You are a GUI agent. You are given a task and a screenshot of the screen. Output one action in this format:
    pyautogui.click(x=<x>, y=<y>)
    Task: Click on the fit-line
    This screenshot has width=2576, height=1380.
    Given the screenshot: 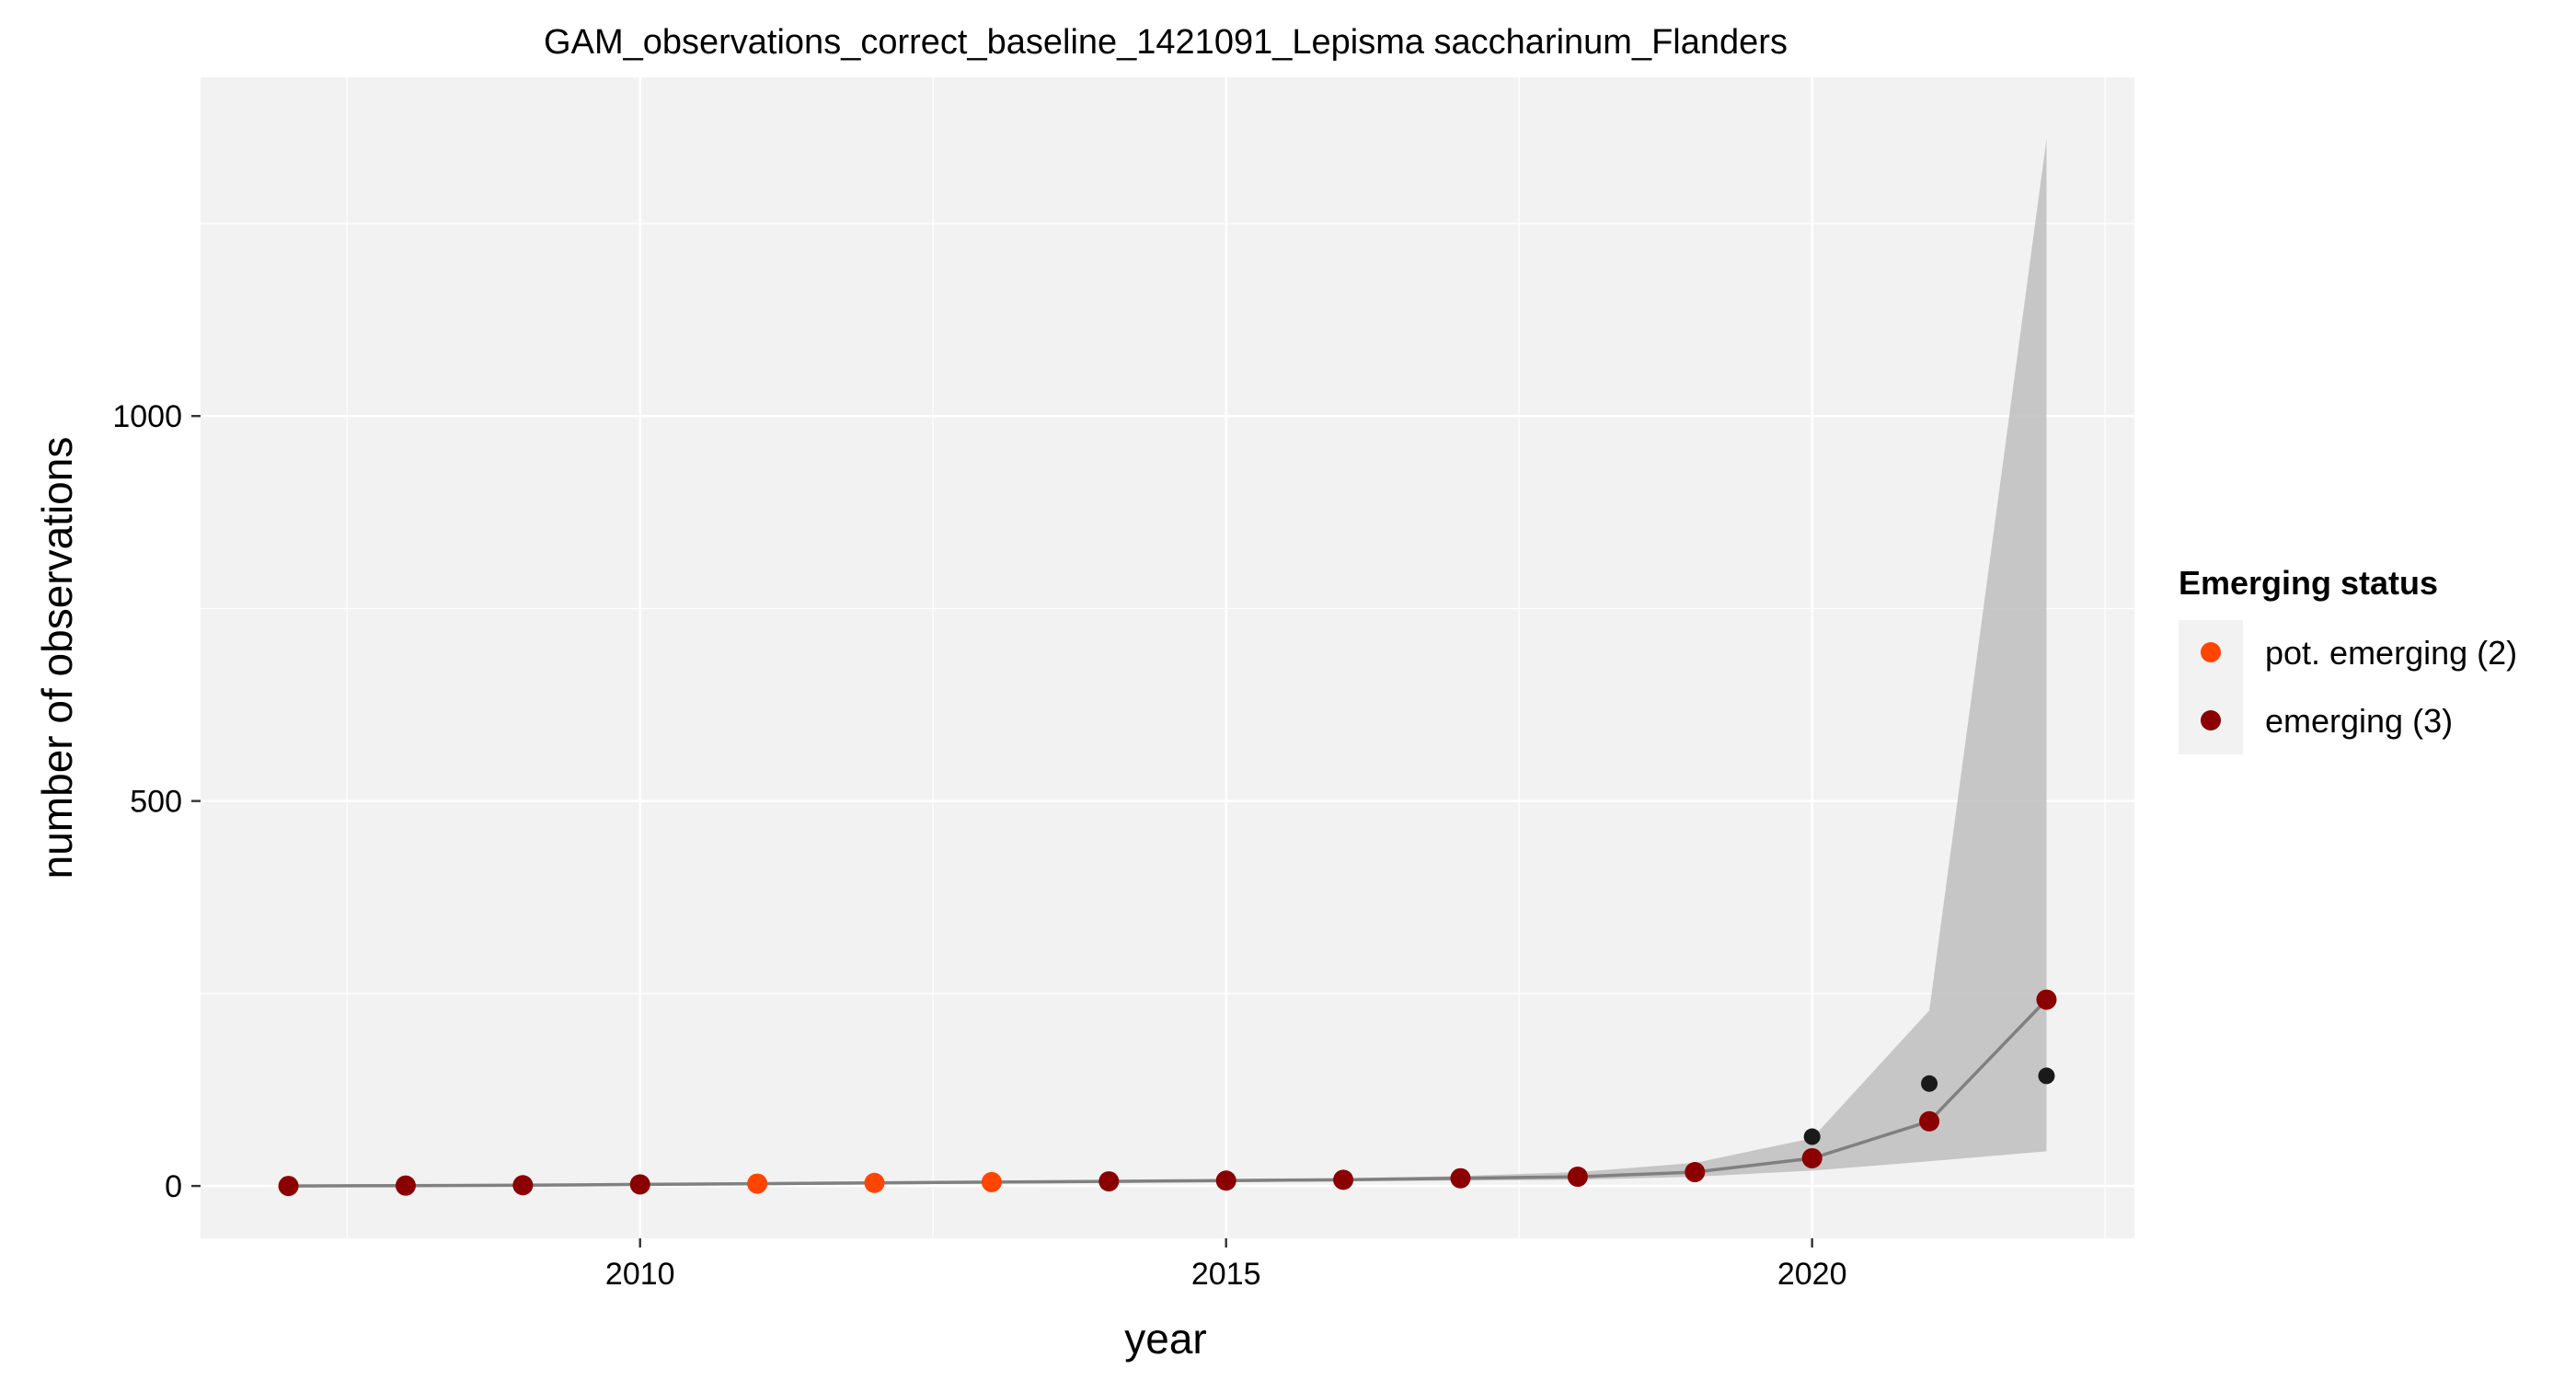 What is the action you would take?
    pyautogui.click(x=1168, y=1093)
    